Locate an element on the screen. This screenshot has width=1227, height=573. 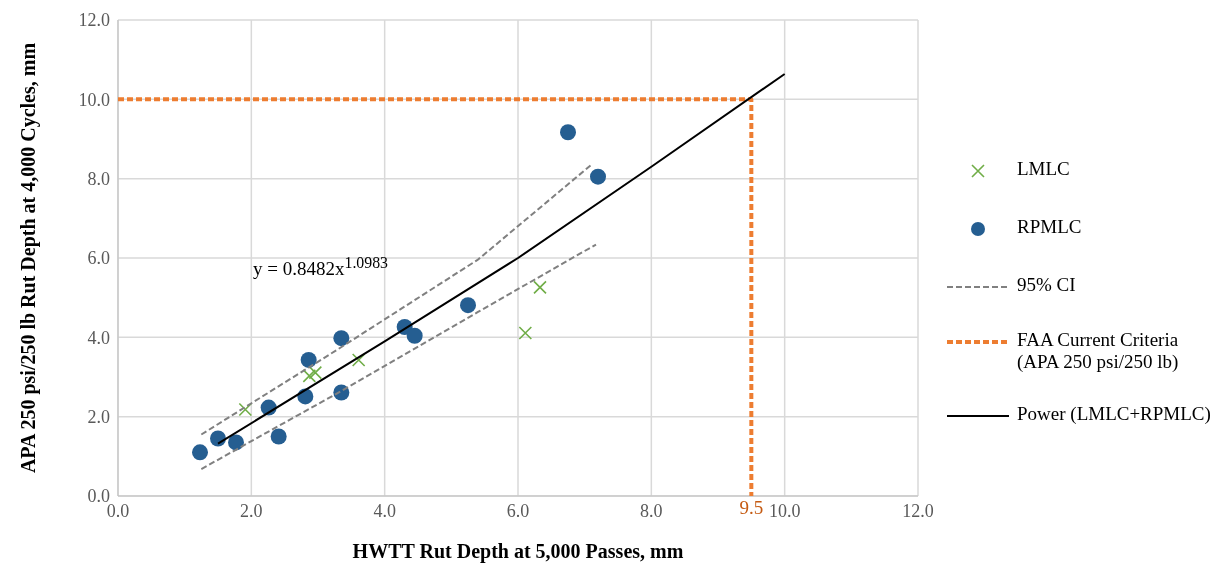
legend-label: FAA Current Criteria (APA 250 psi/250 lb) is located at coordinates (1098, 351).